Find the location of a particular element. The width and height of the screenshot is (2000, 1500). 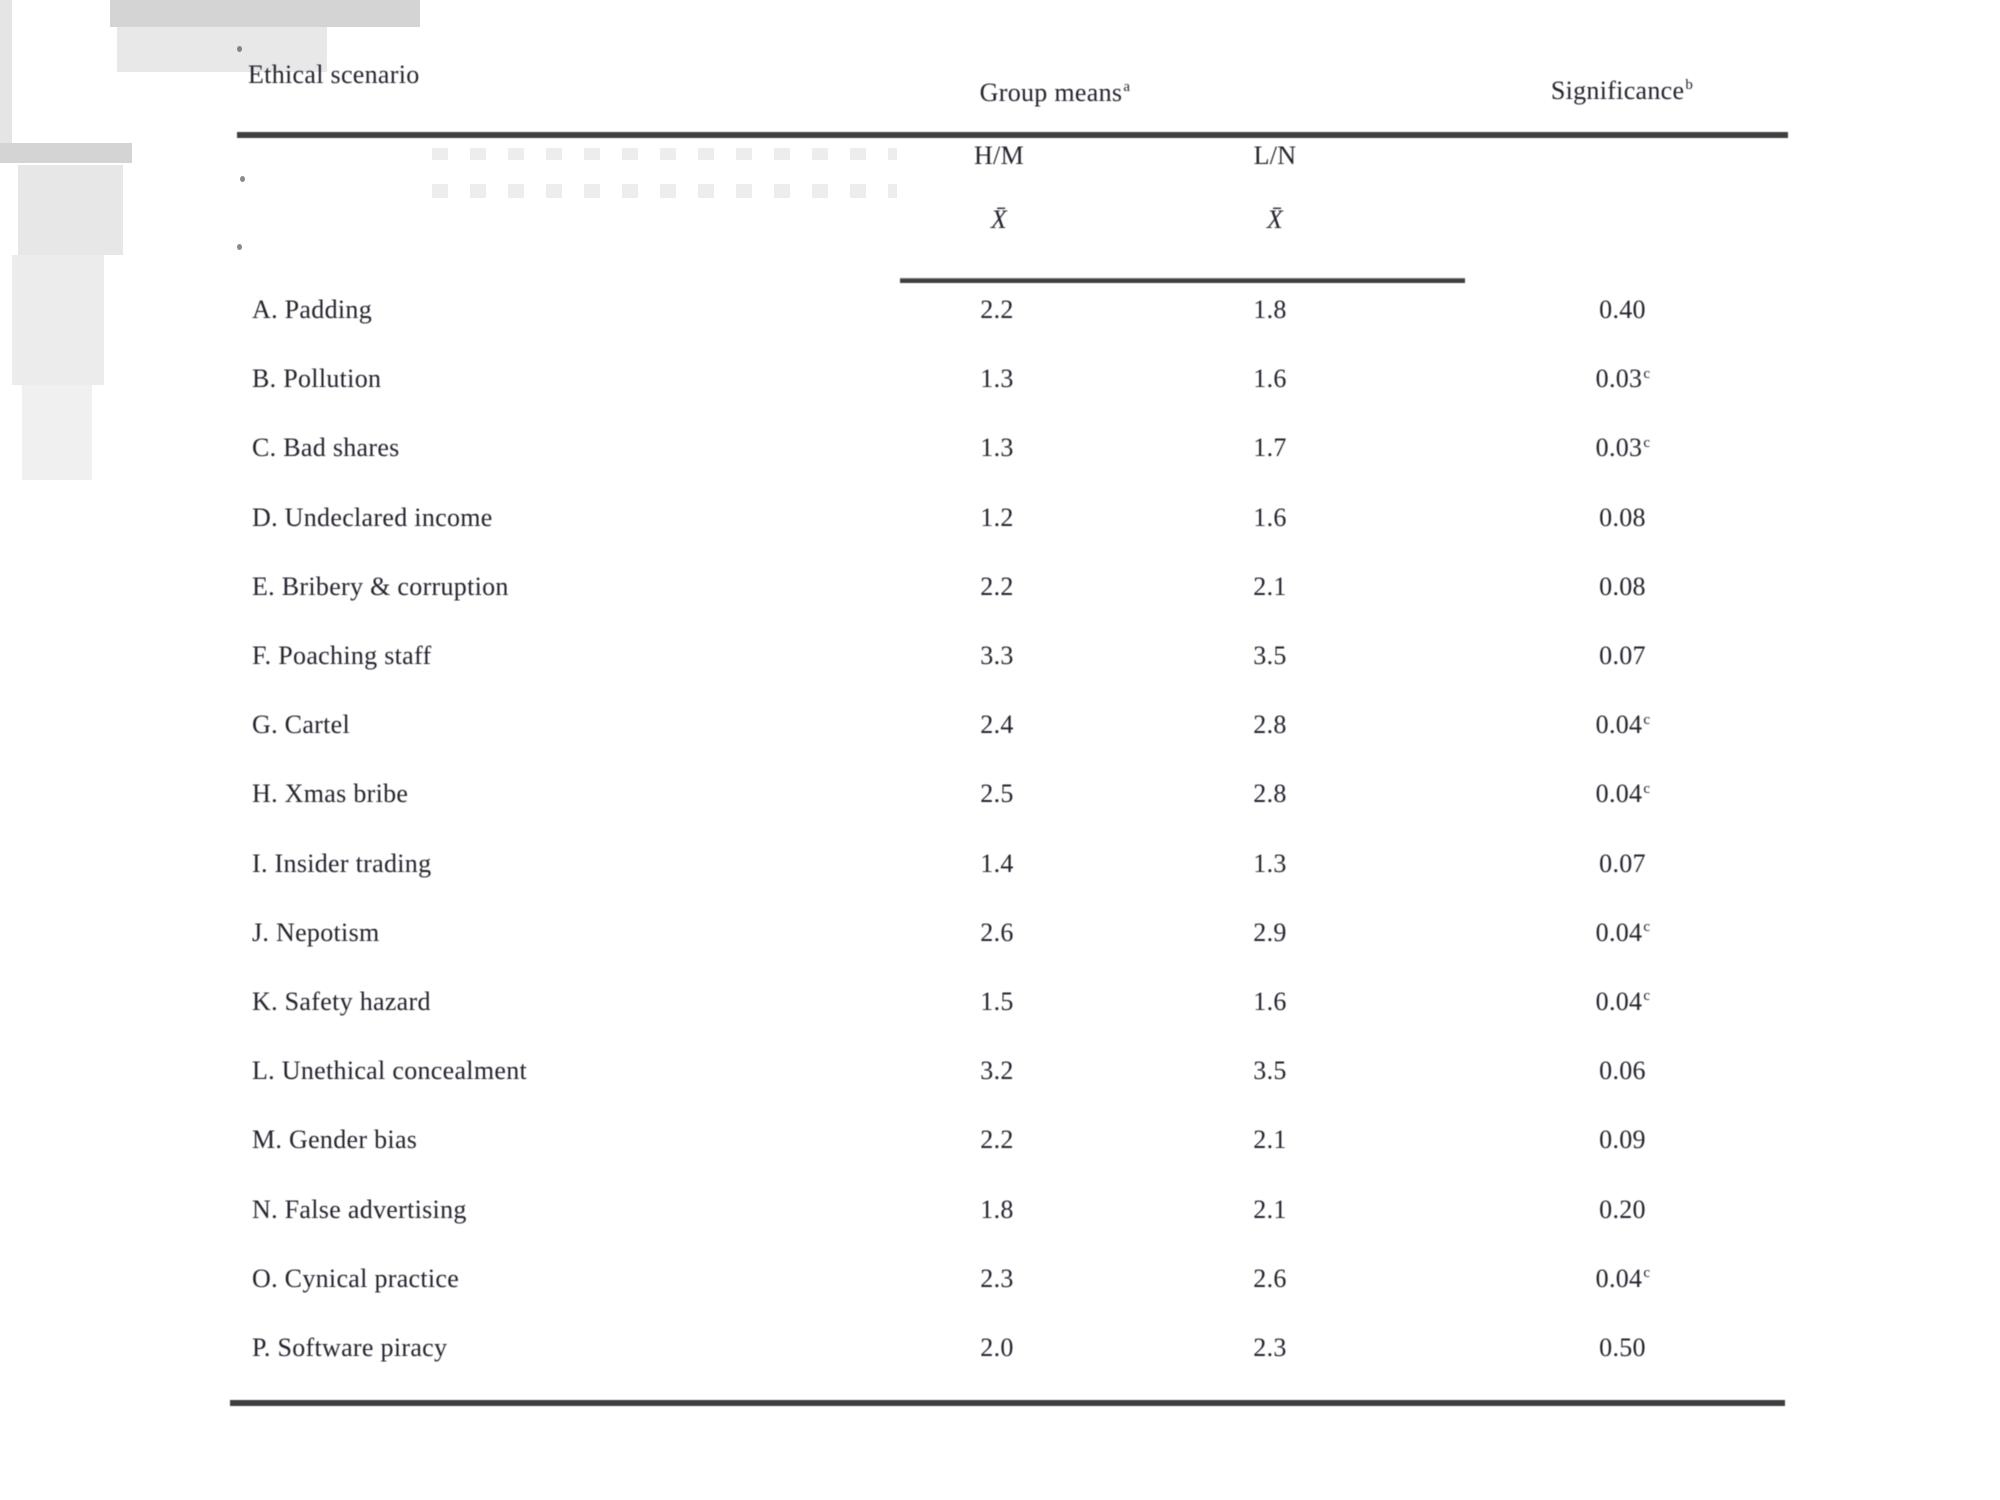

significance-value: 0.50 is located at coordinates (1623, 1348).